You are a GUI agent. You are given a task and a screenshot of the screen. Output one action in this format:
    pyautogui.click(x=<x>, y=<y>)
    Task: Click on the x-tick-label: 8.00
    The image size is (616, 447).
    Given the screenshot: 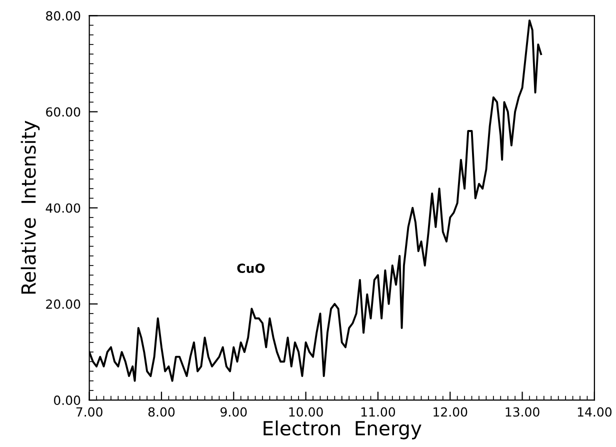 What is the action you would take?
    pyautogui.click(x=161, y=412)
    